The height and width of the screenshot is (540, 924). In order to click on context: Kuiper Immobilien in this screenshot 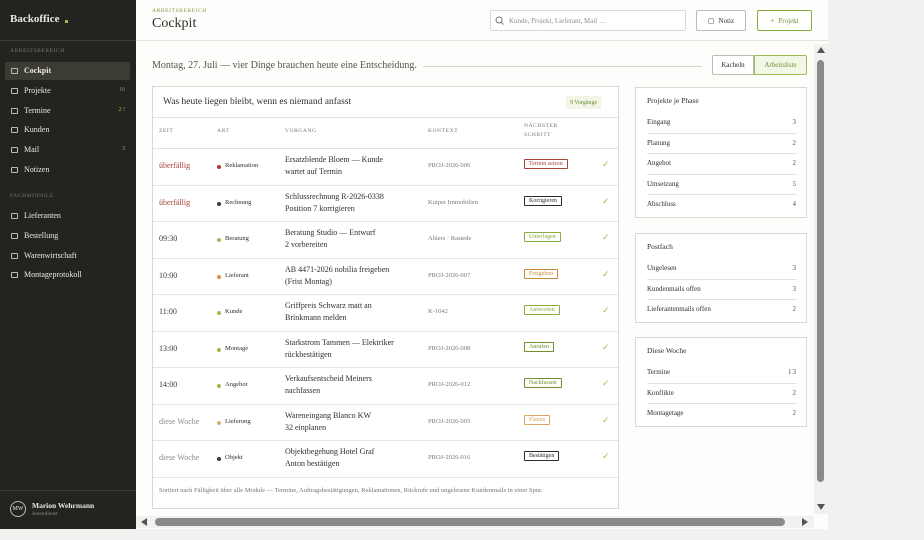, I will do `click(453, 202)`.